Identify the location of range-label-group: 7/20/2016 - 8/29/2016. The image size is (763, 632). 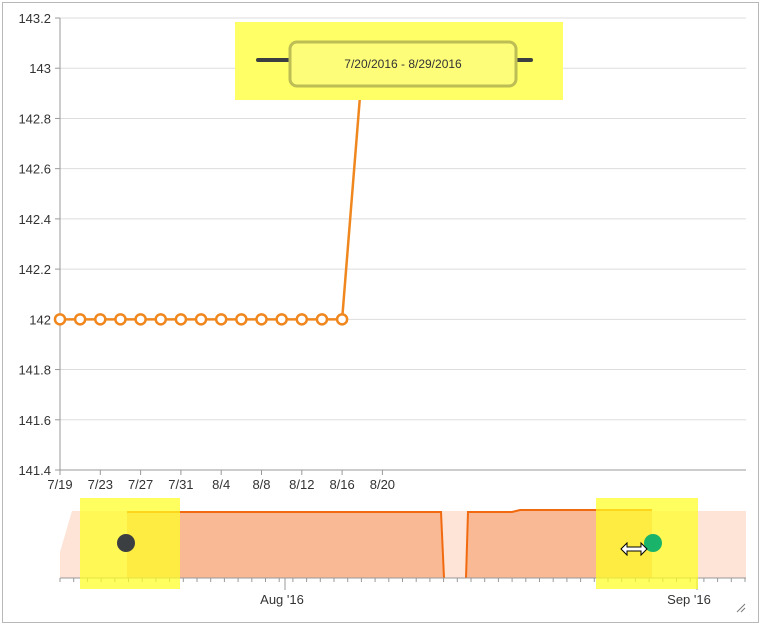
(399, 61).